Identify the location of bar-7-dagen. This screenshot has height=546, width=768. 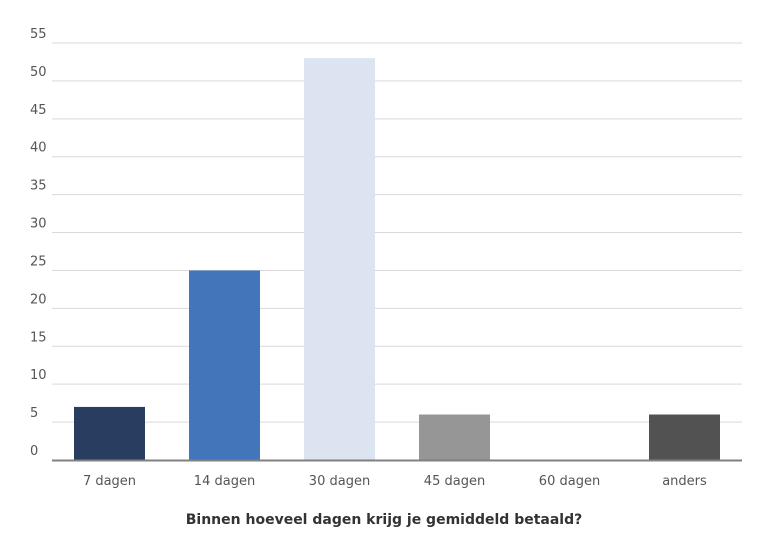
(109, 433).